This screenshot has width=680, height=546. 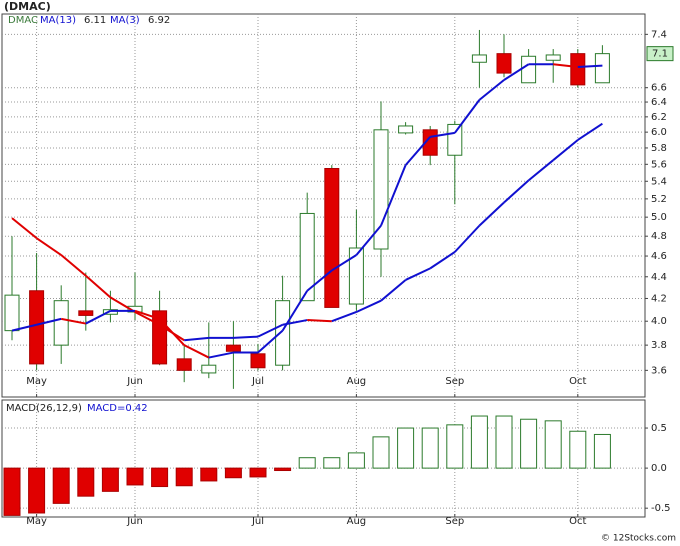 What do you see at coordinates (659, 217) in the screenshot?
I see `y-tick-label: 5.0` at bounding box center [659, 217].